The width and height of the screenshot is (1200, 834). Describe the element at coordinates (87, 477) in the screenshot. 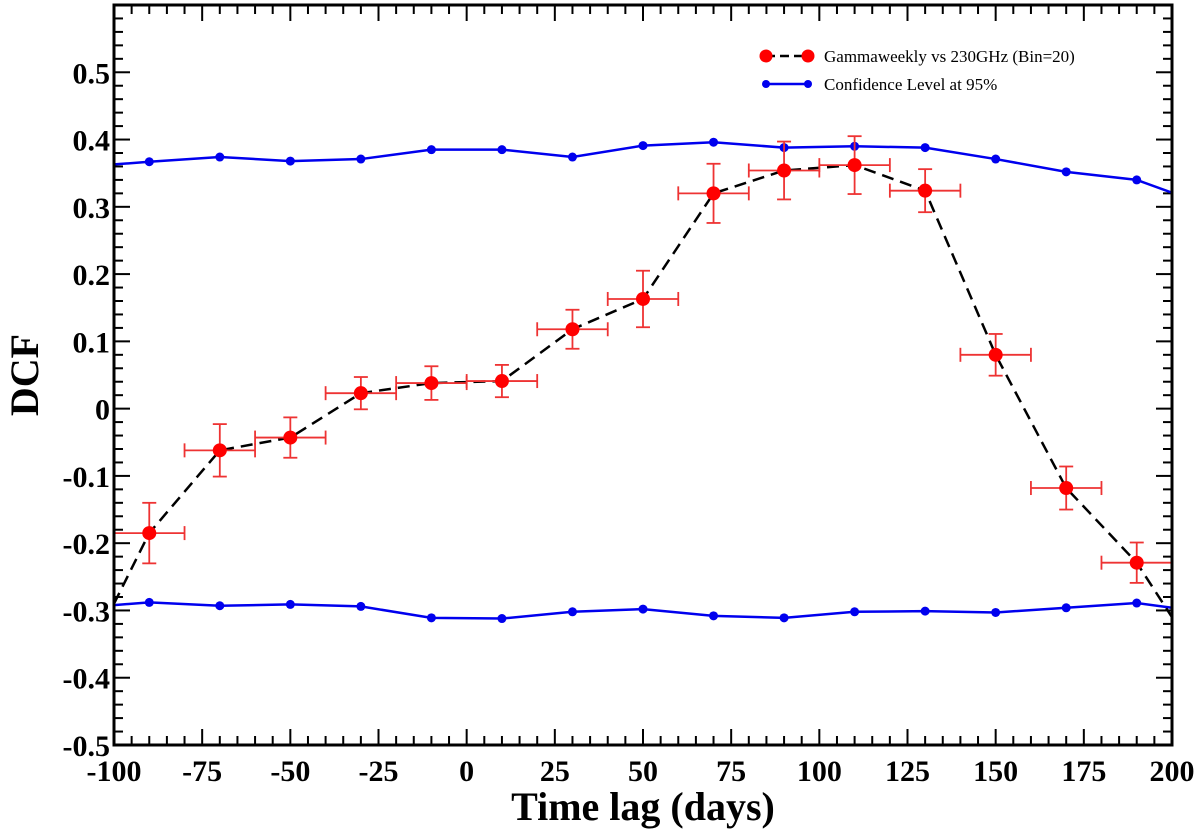

I see `y-tick-label: -0.1` at that location.